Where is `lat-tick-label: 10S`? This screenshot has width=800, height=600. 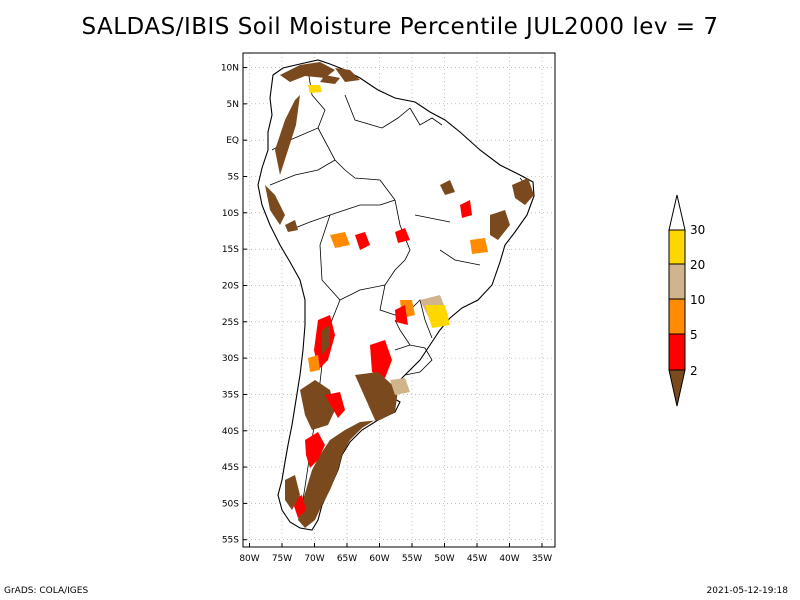
lat-tick-label: 10S is located at coordinates (230, 214).